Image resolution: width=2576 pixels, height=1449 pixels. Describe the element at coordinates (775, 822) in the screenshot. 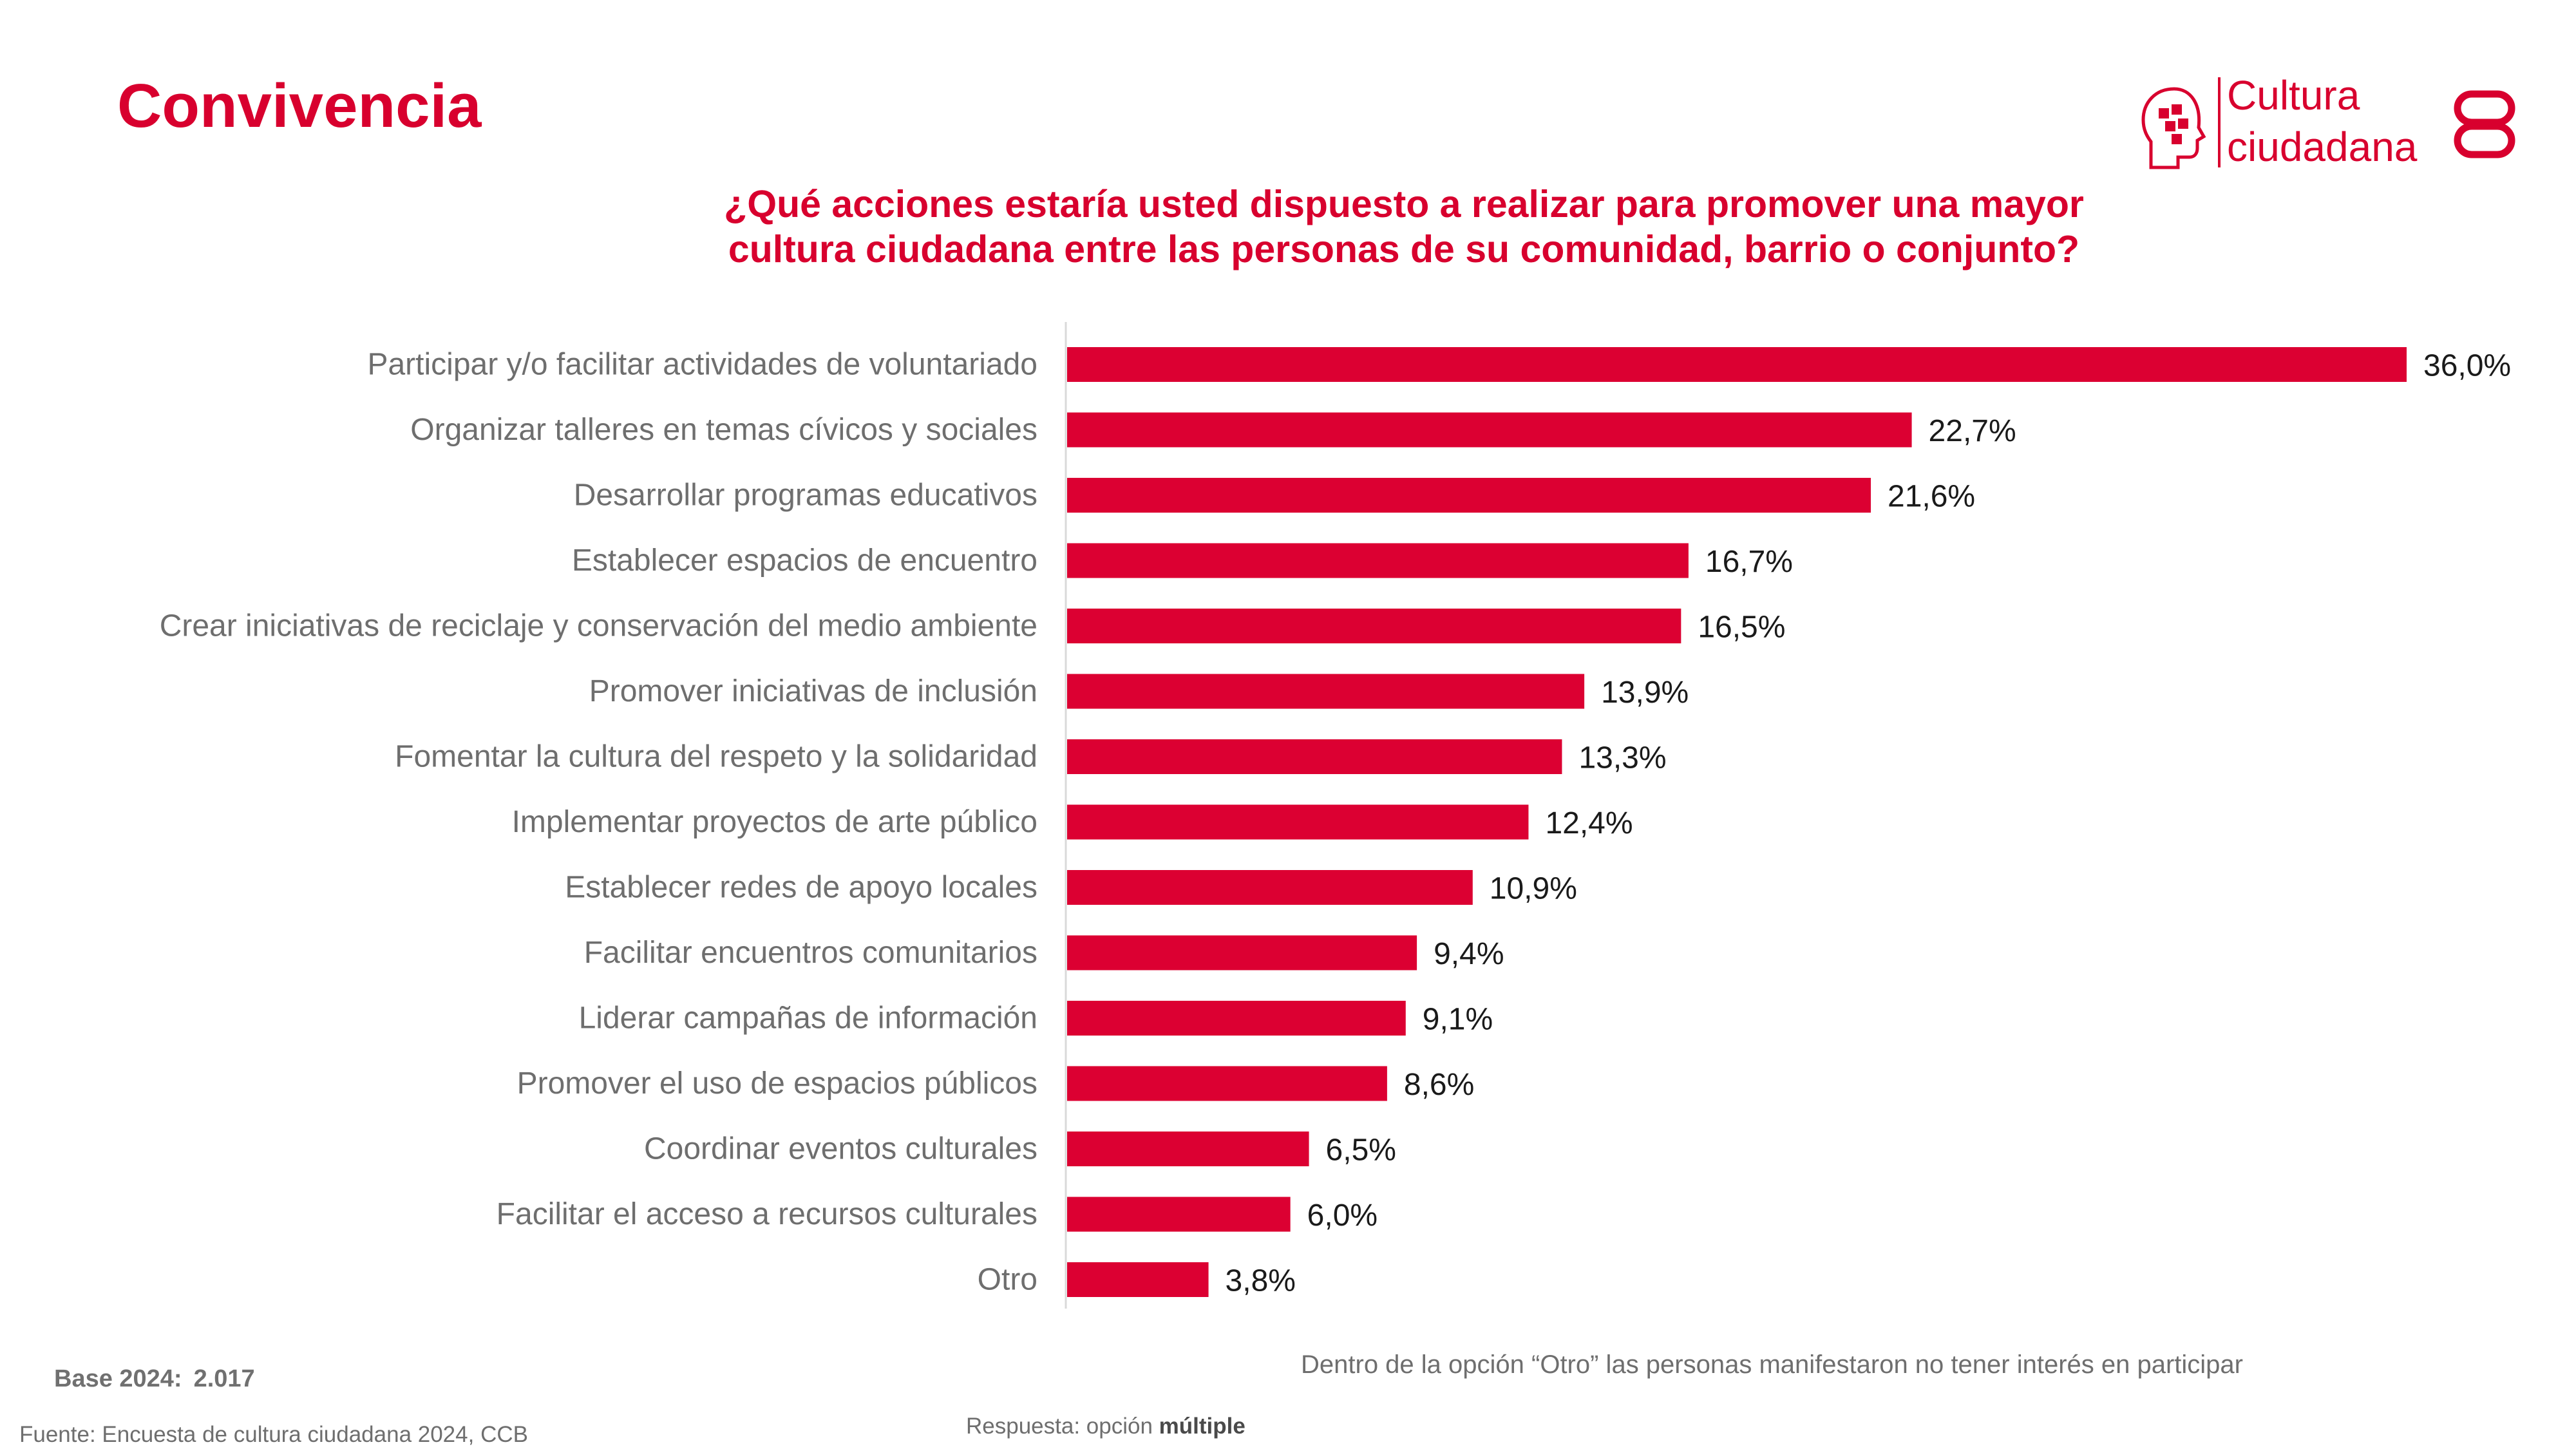

I see `category-label: Implementar proyectos de arte público` at that location.